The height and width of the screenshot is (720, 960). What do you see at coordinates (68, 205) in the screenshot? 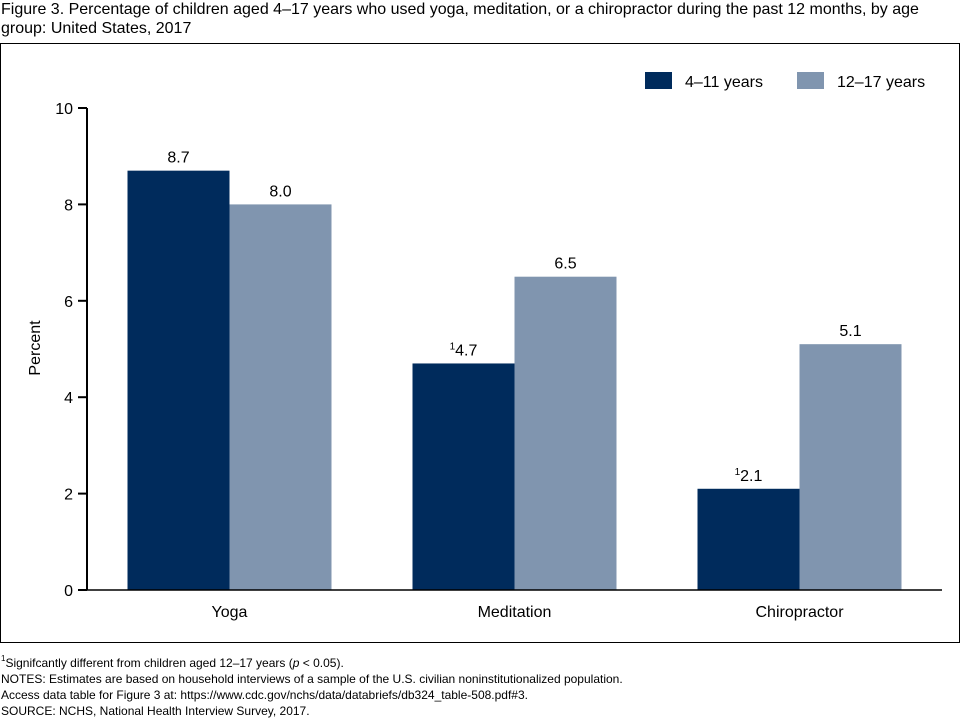
I see `y-tick-label: 8` at bounding box center [68, 205].